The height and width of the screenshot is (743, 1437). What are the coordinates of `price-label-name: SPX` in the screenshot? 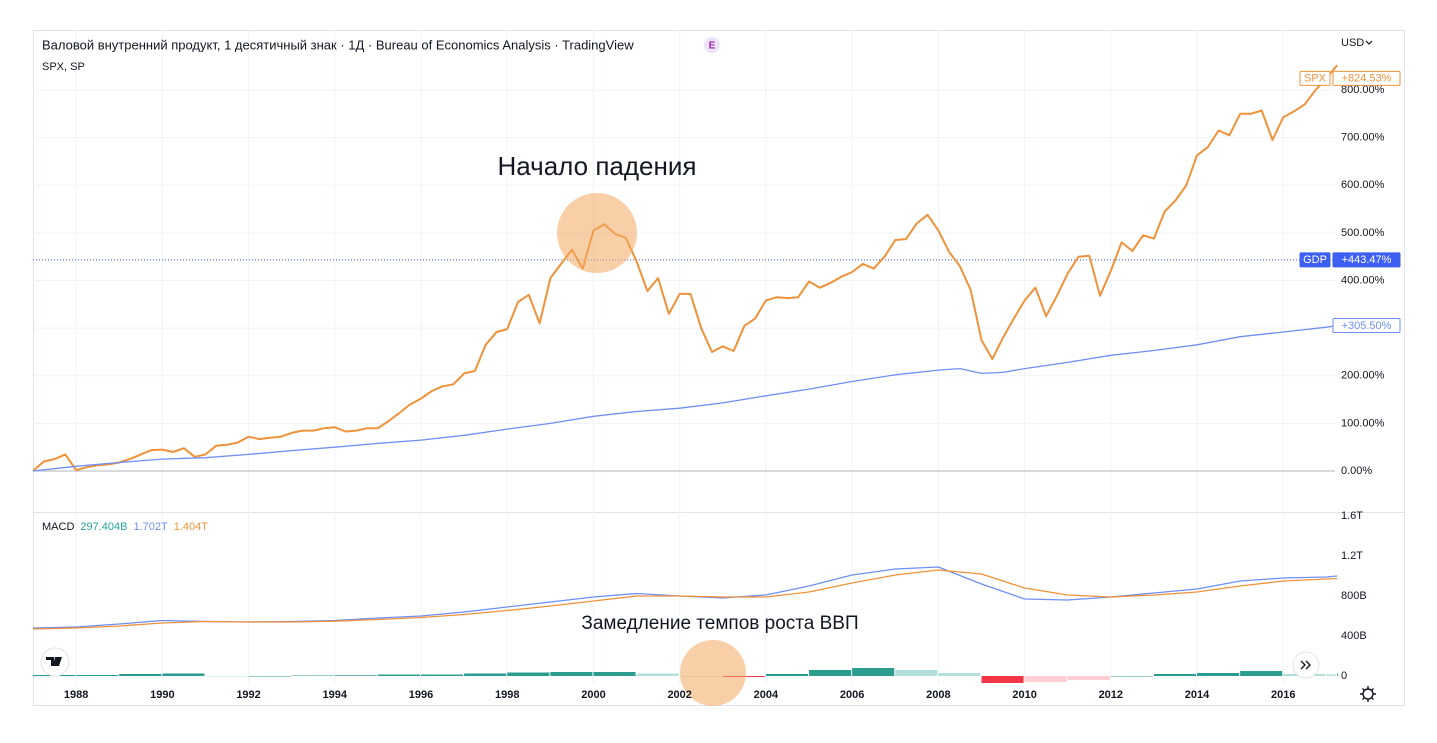 It's located at (1315, 79).